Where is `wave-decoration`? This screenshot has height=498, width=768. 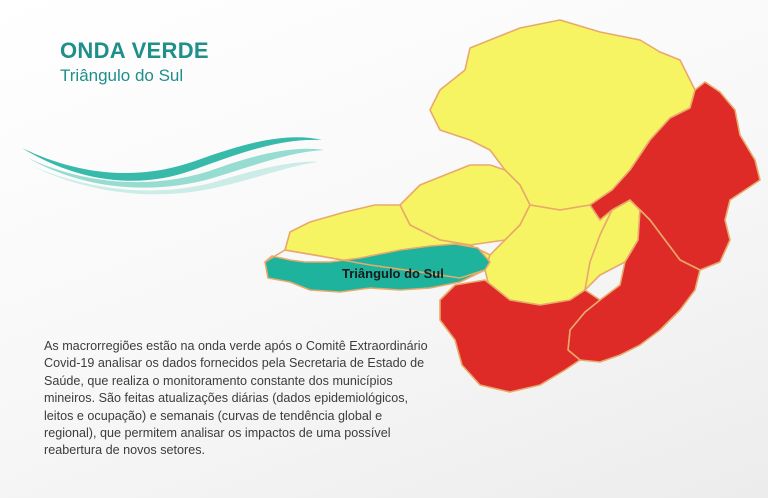
wave-decoration is located at coordinates (173, 166).